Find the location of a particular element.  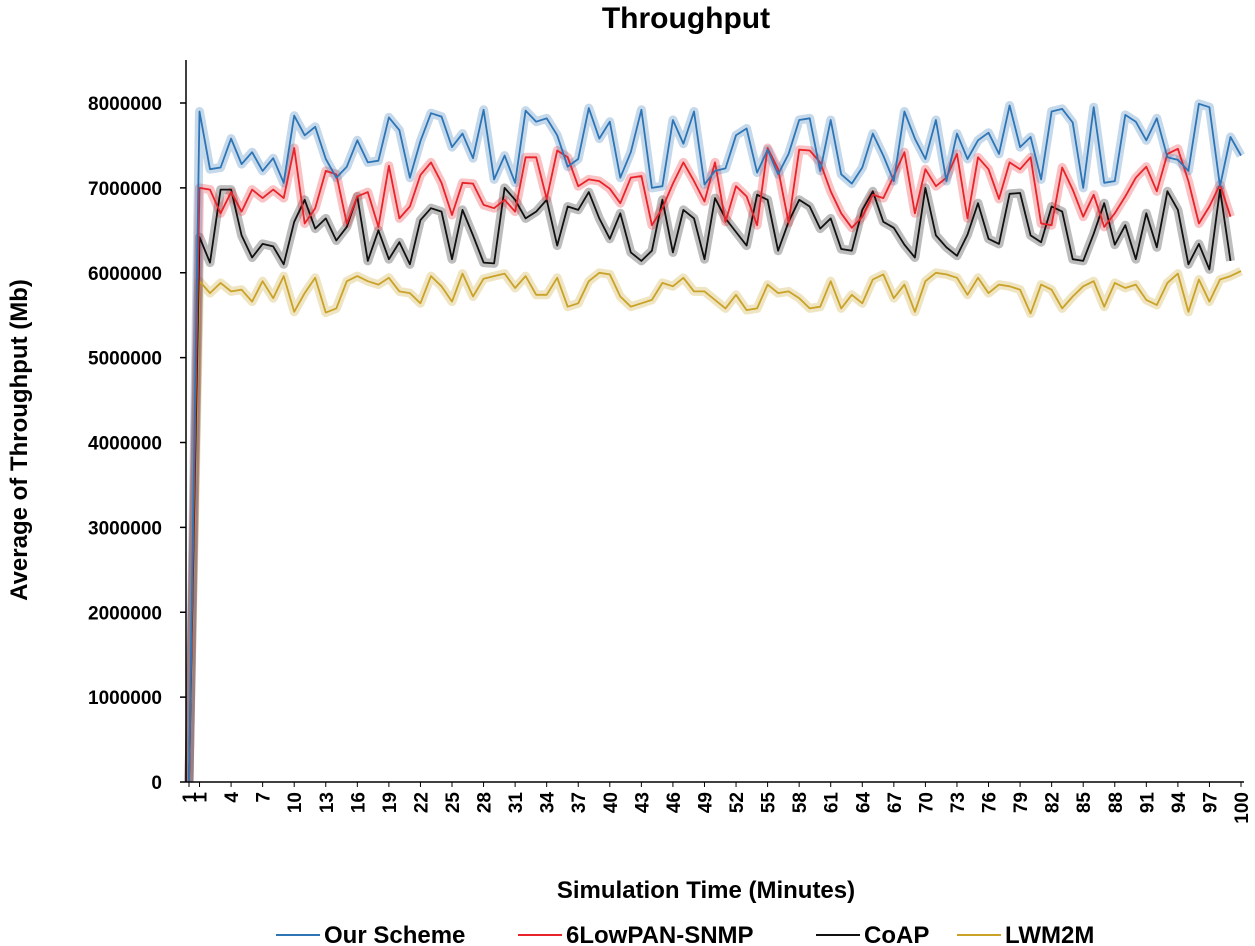

x-tick-label: 94 is located at coordinates (1179, 803).